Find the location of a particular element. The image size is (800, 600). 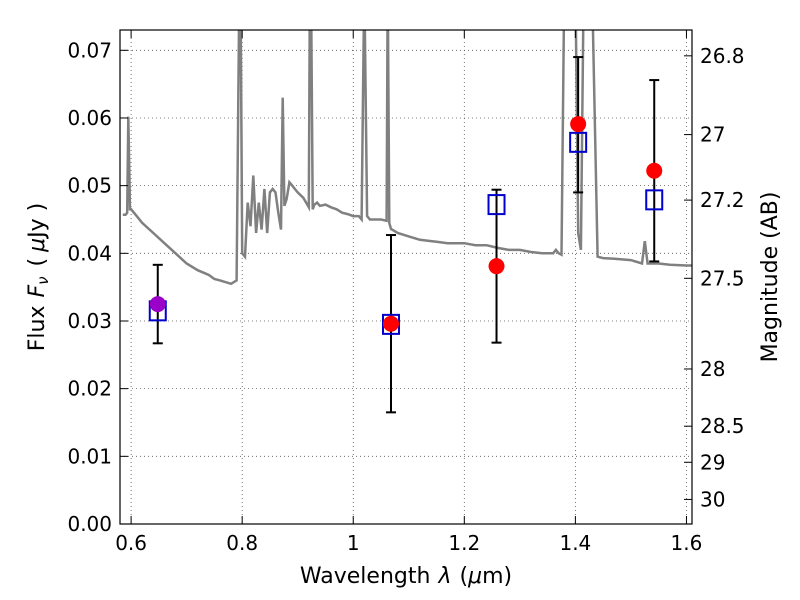

mag-tick-label: 26.8 is located at coordinates (722, 56).